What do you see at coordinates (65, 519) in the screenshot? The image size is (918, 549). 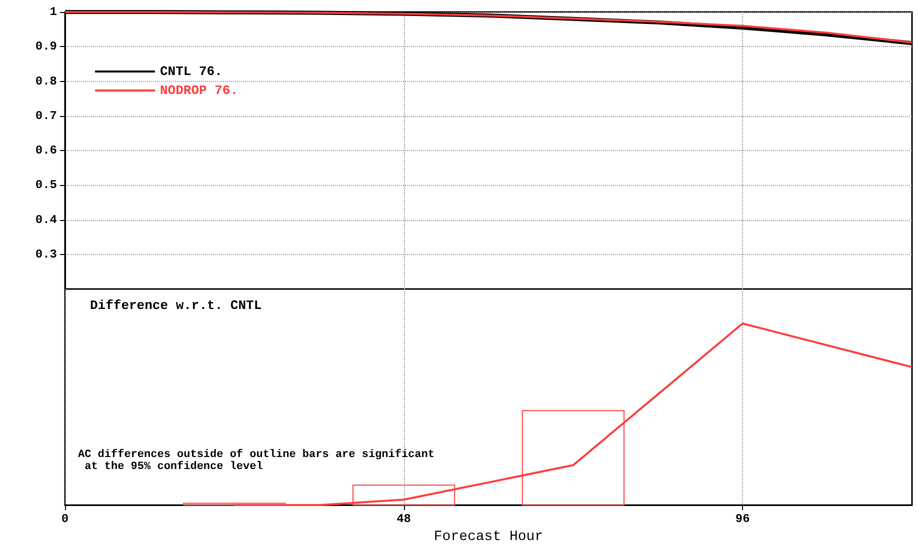 I see `x-tick-label: 0` at bounding box center [65, 519].